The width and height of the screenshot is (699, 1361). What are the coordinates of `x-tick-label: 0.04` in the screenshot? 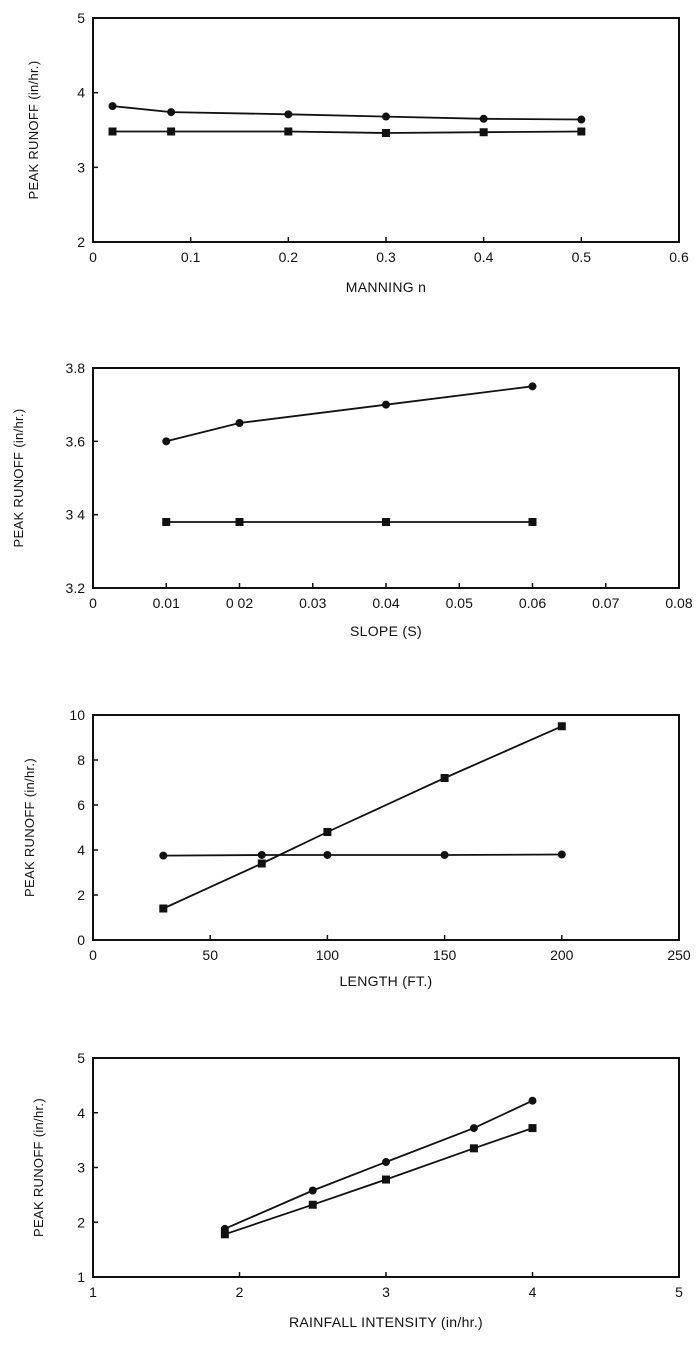 It's located at (385, 603).